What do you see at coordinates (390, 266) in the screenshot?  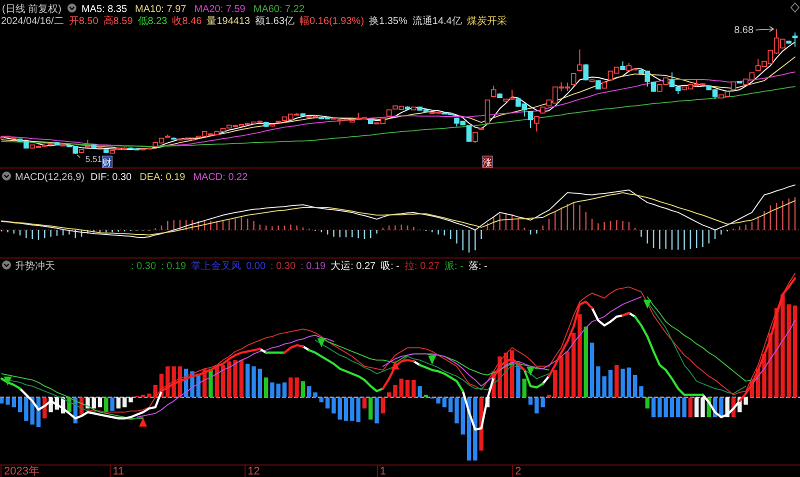 I see `header-text: 吸: -` at bounding box center [390, 266].